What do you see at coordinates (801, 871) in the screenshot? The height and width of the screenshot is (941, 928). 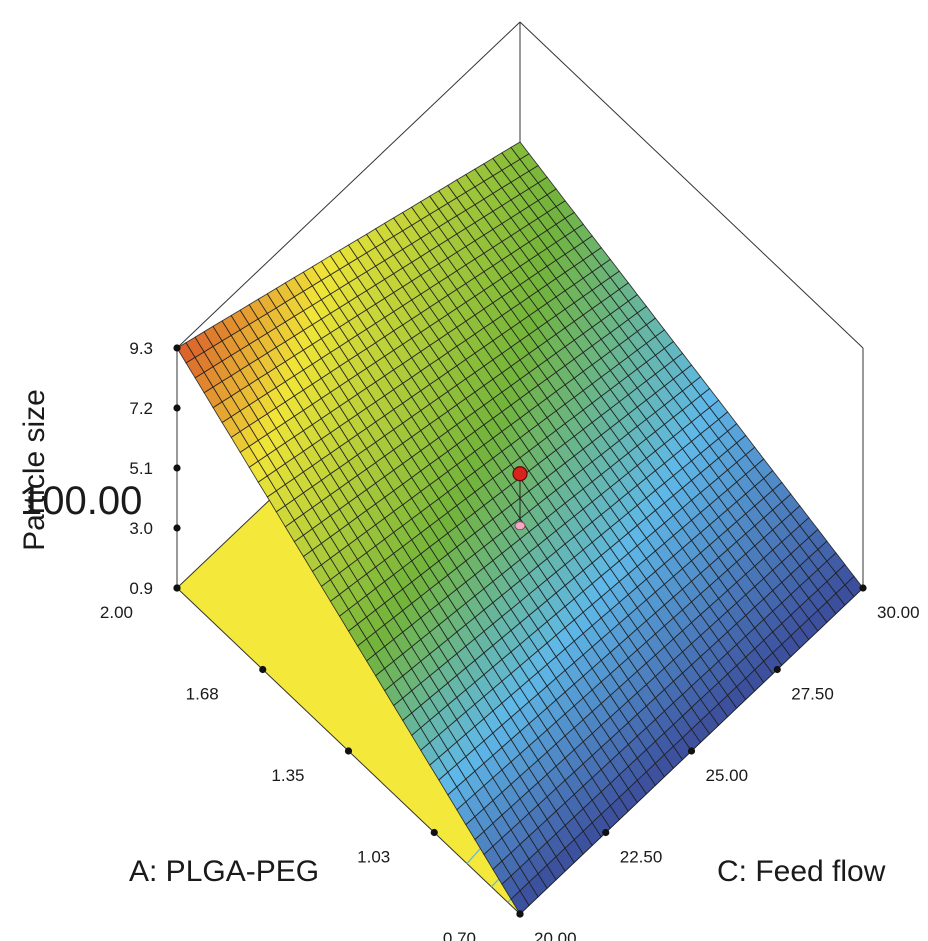 I see `y-axis-title: C: Feed flow` at bounding box center [801, 871].